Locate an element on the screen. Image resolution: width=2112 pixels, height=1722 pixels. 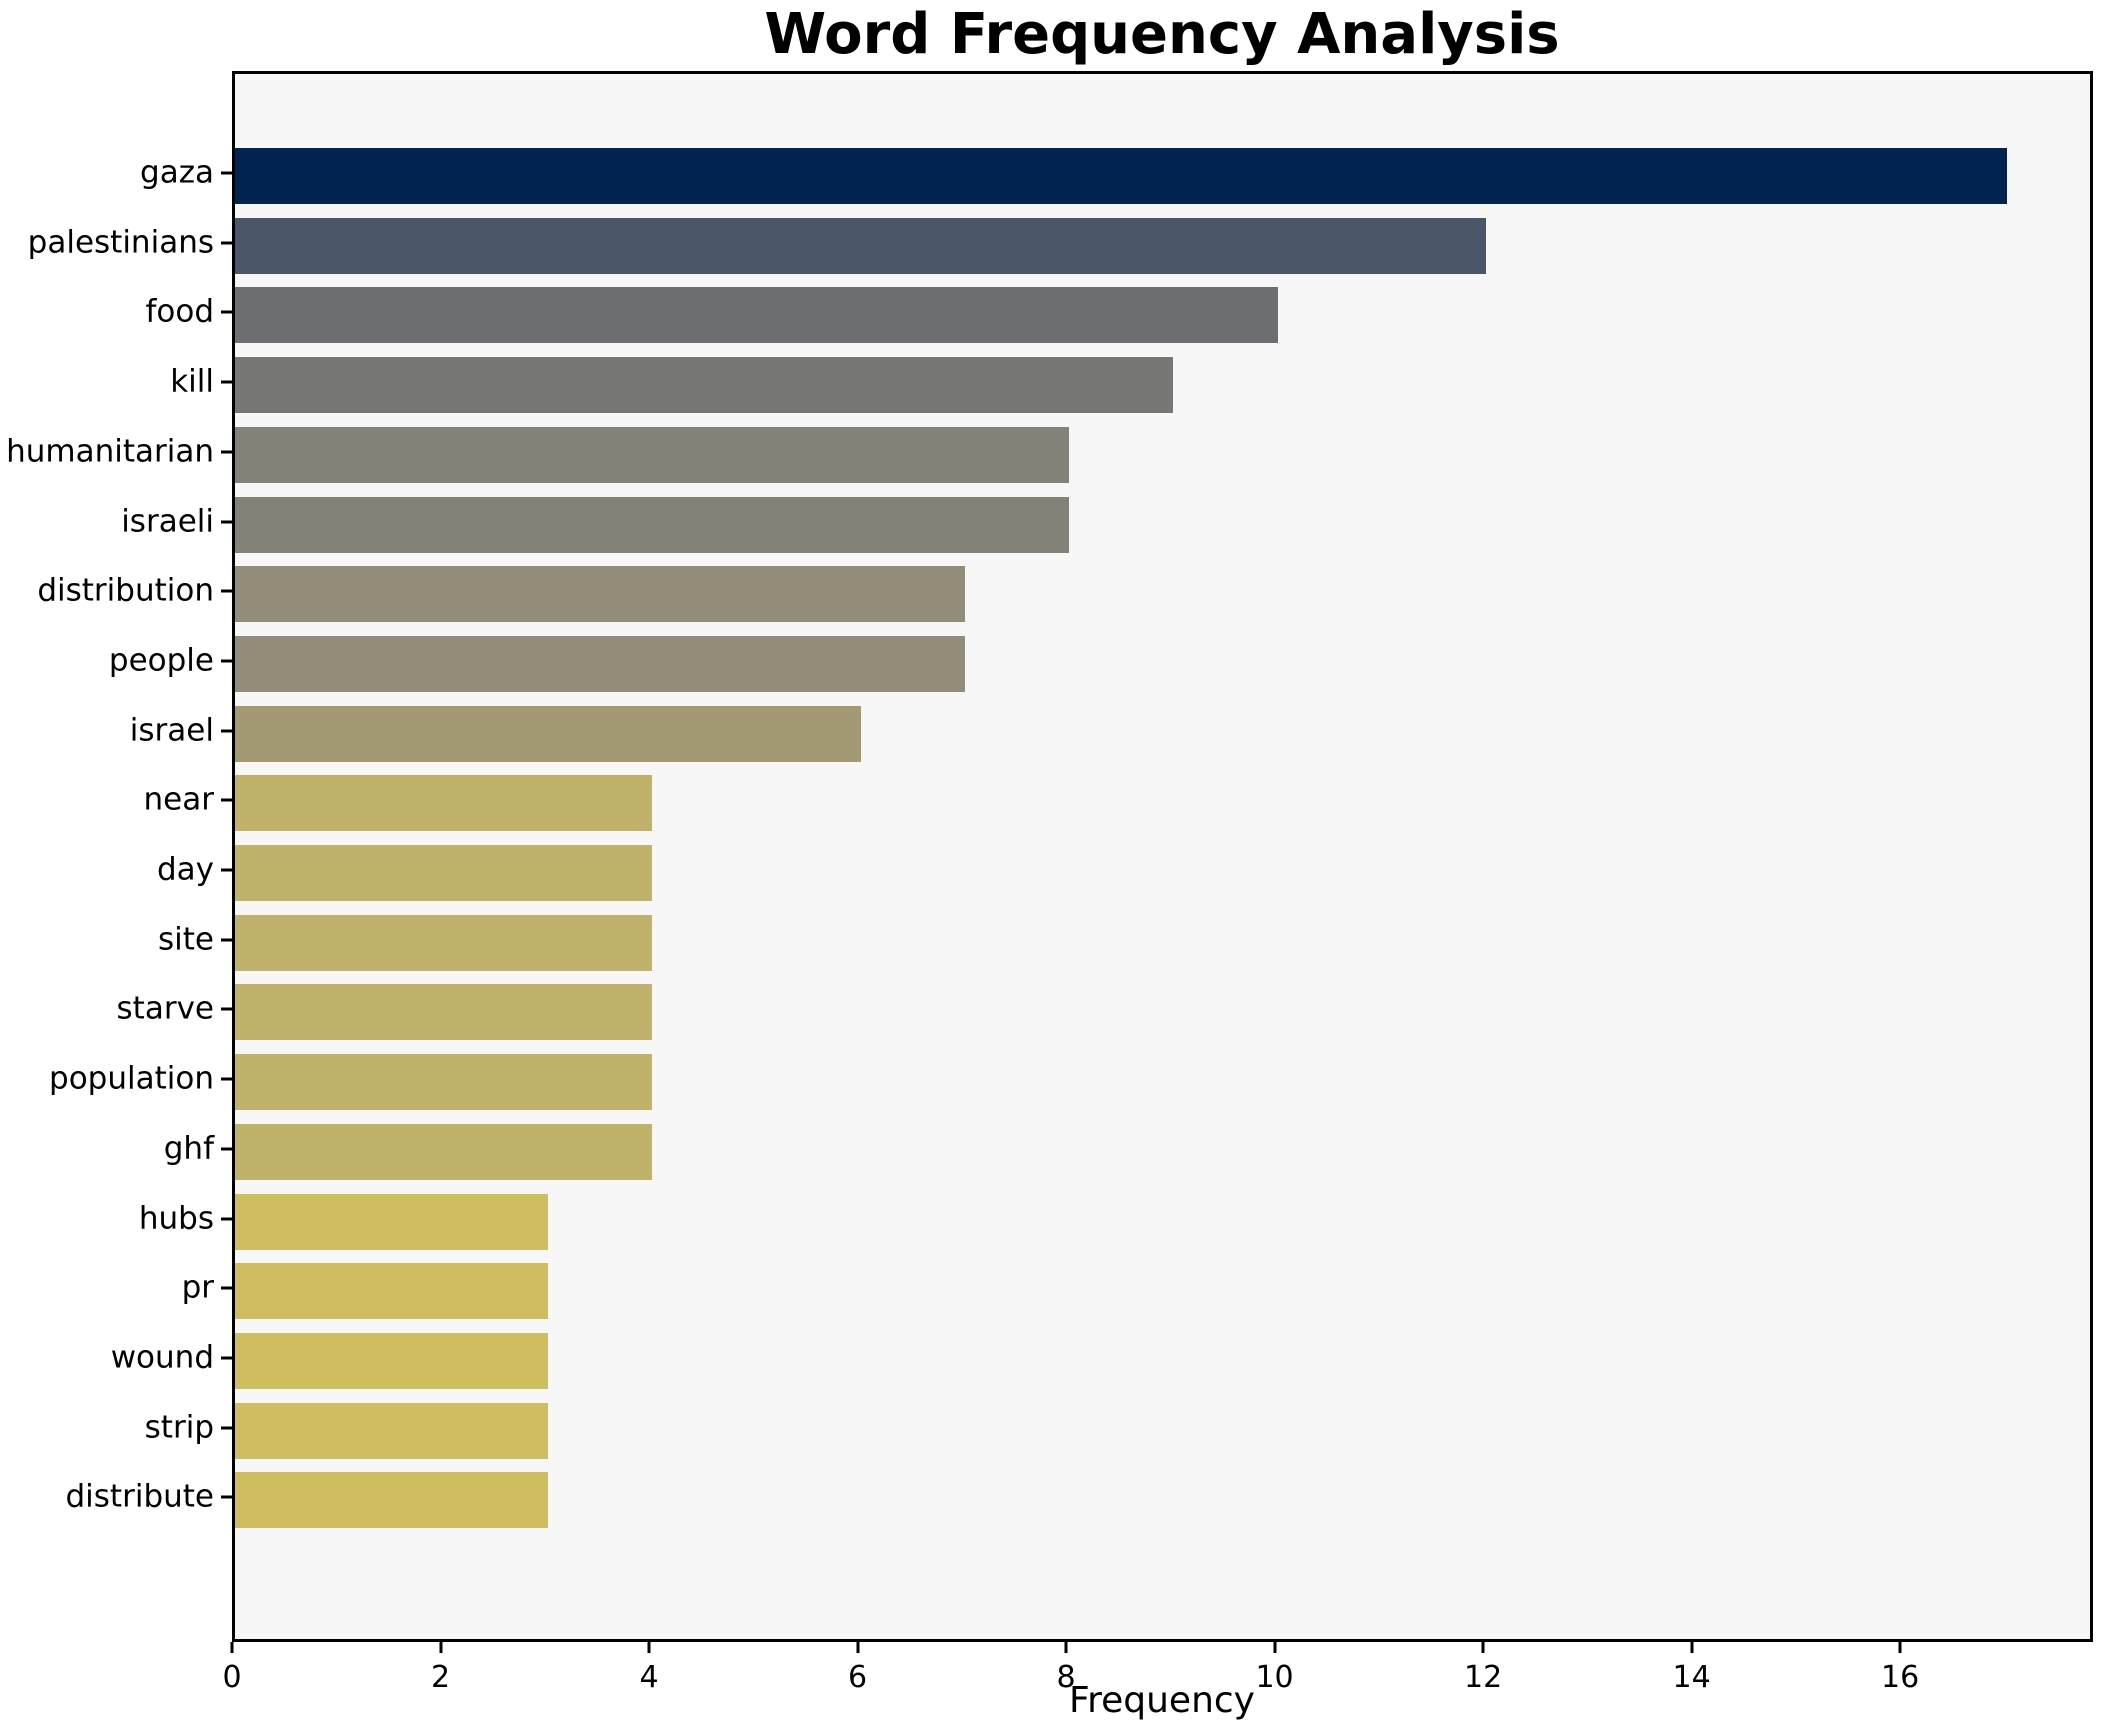
bar-strip is located at coordinates (391, 1430).